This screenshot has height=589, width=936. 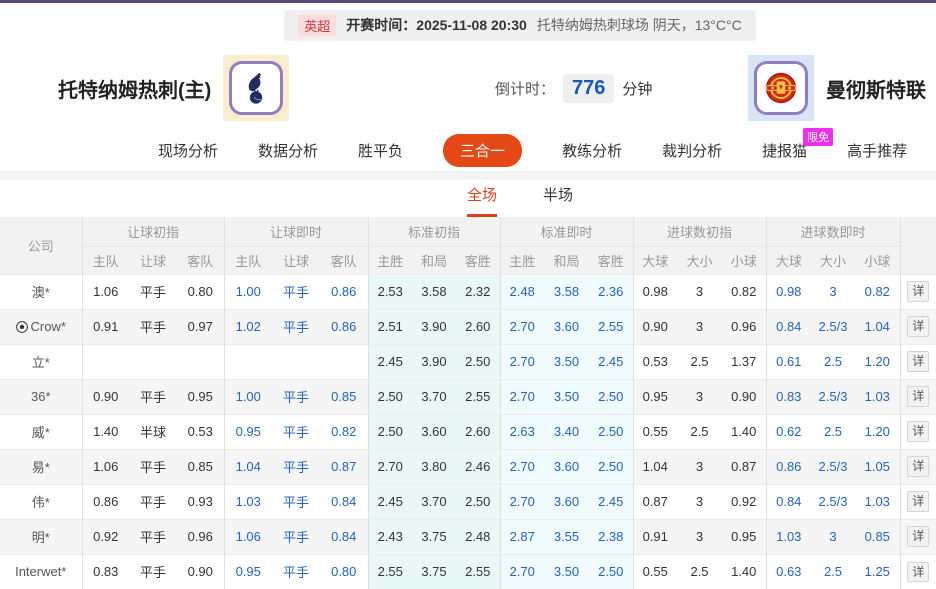 What do you see at coordinates (478, 571) in the screenshot?
I see `odds-cell-std_init: 2.55` at bounding box center [478, 571].